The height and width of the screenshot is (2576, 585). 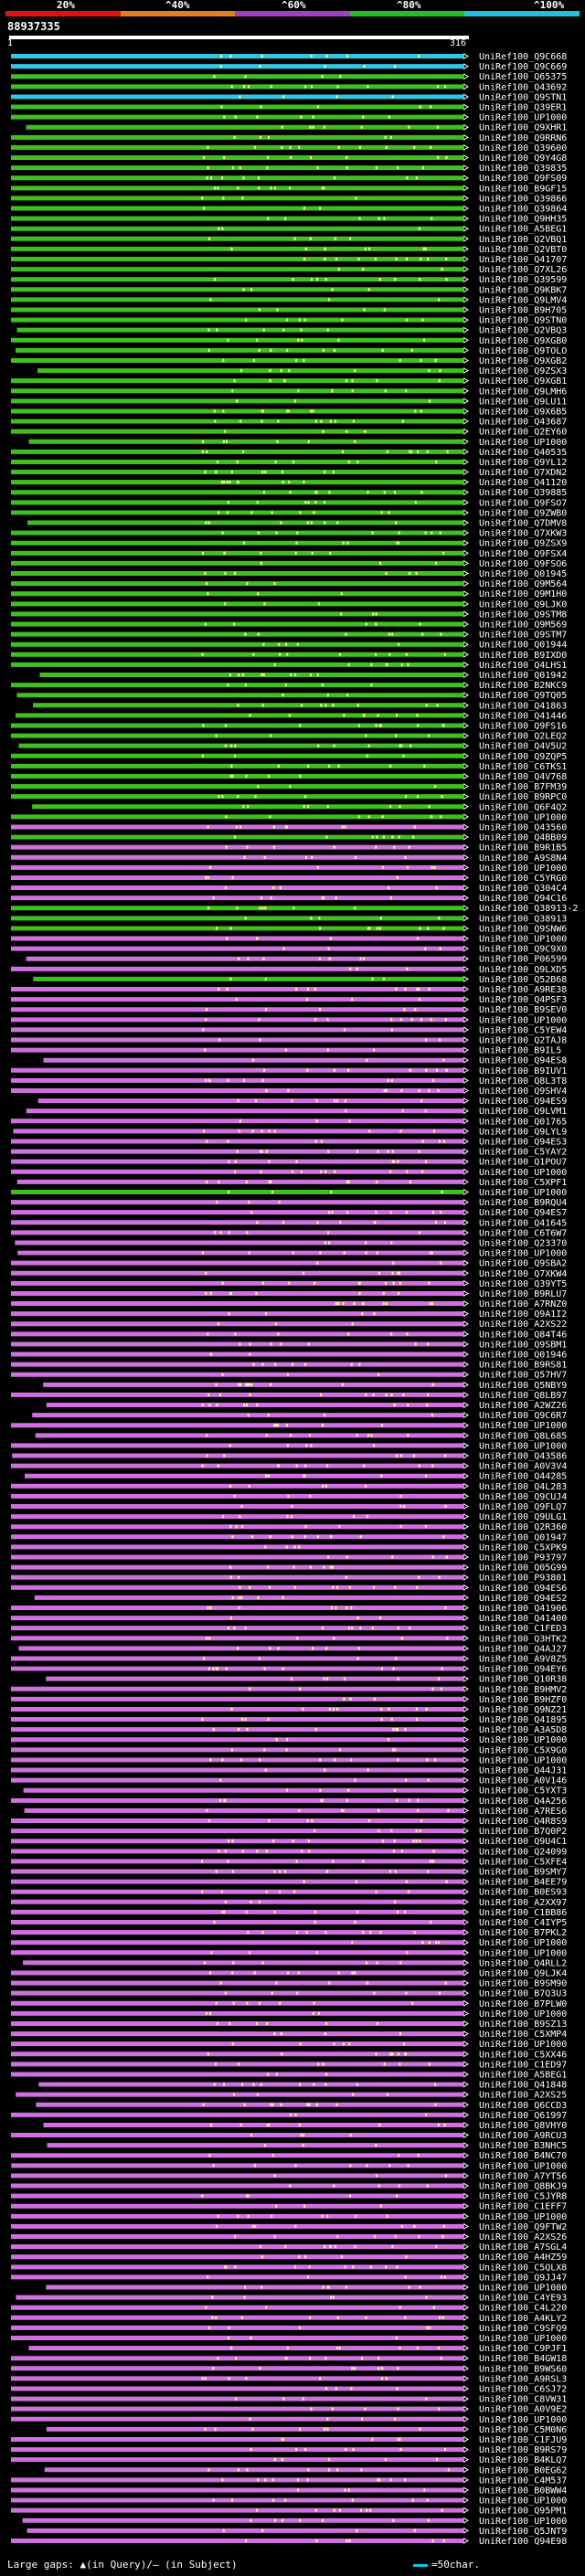 What do you see at coordinates (289, 2237) in the screenshot?
I see `hit-row: UniRef100_A2XS26` at bounding box center [289, 2237].